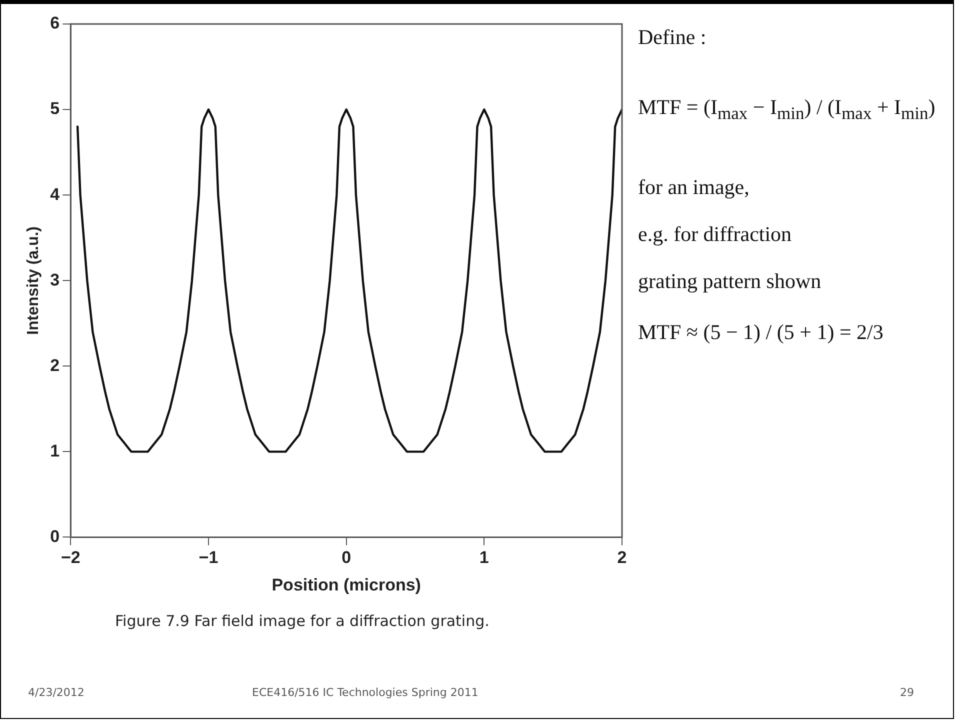  Describe the element at coordinates (55, 450) in the screenshot. I see `y-tick-label: 1` at that location.